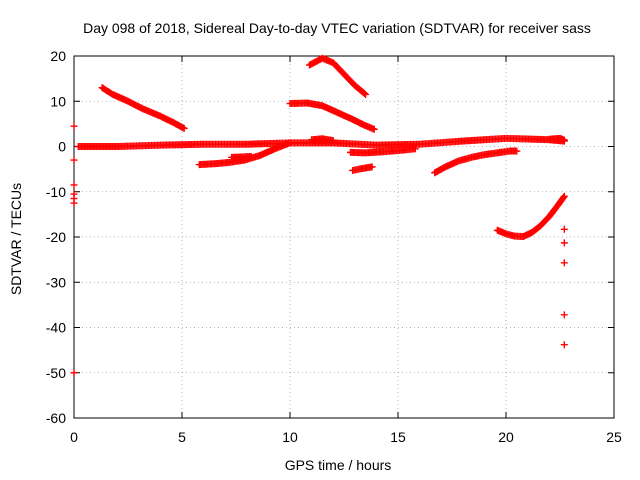 The height and width of the screenshot is (480, 640). What do you see at coordinates (74, 437) in the screenshot?
I see `x-tick-label: 0` at bounding box center [74, 437].